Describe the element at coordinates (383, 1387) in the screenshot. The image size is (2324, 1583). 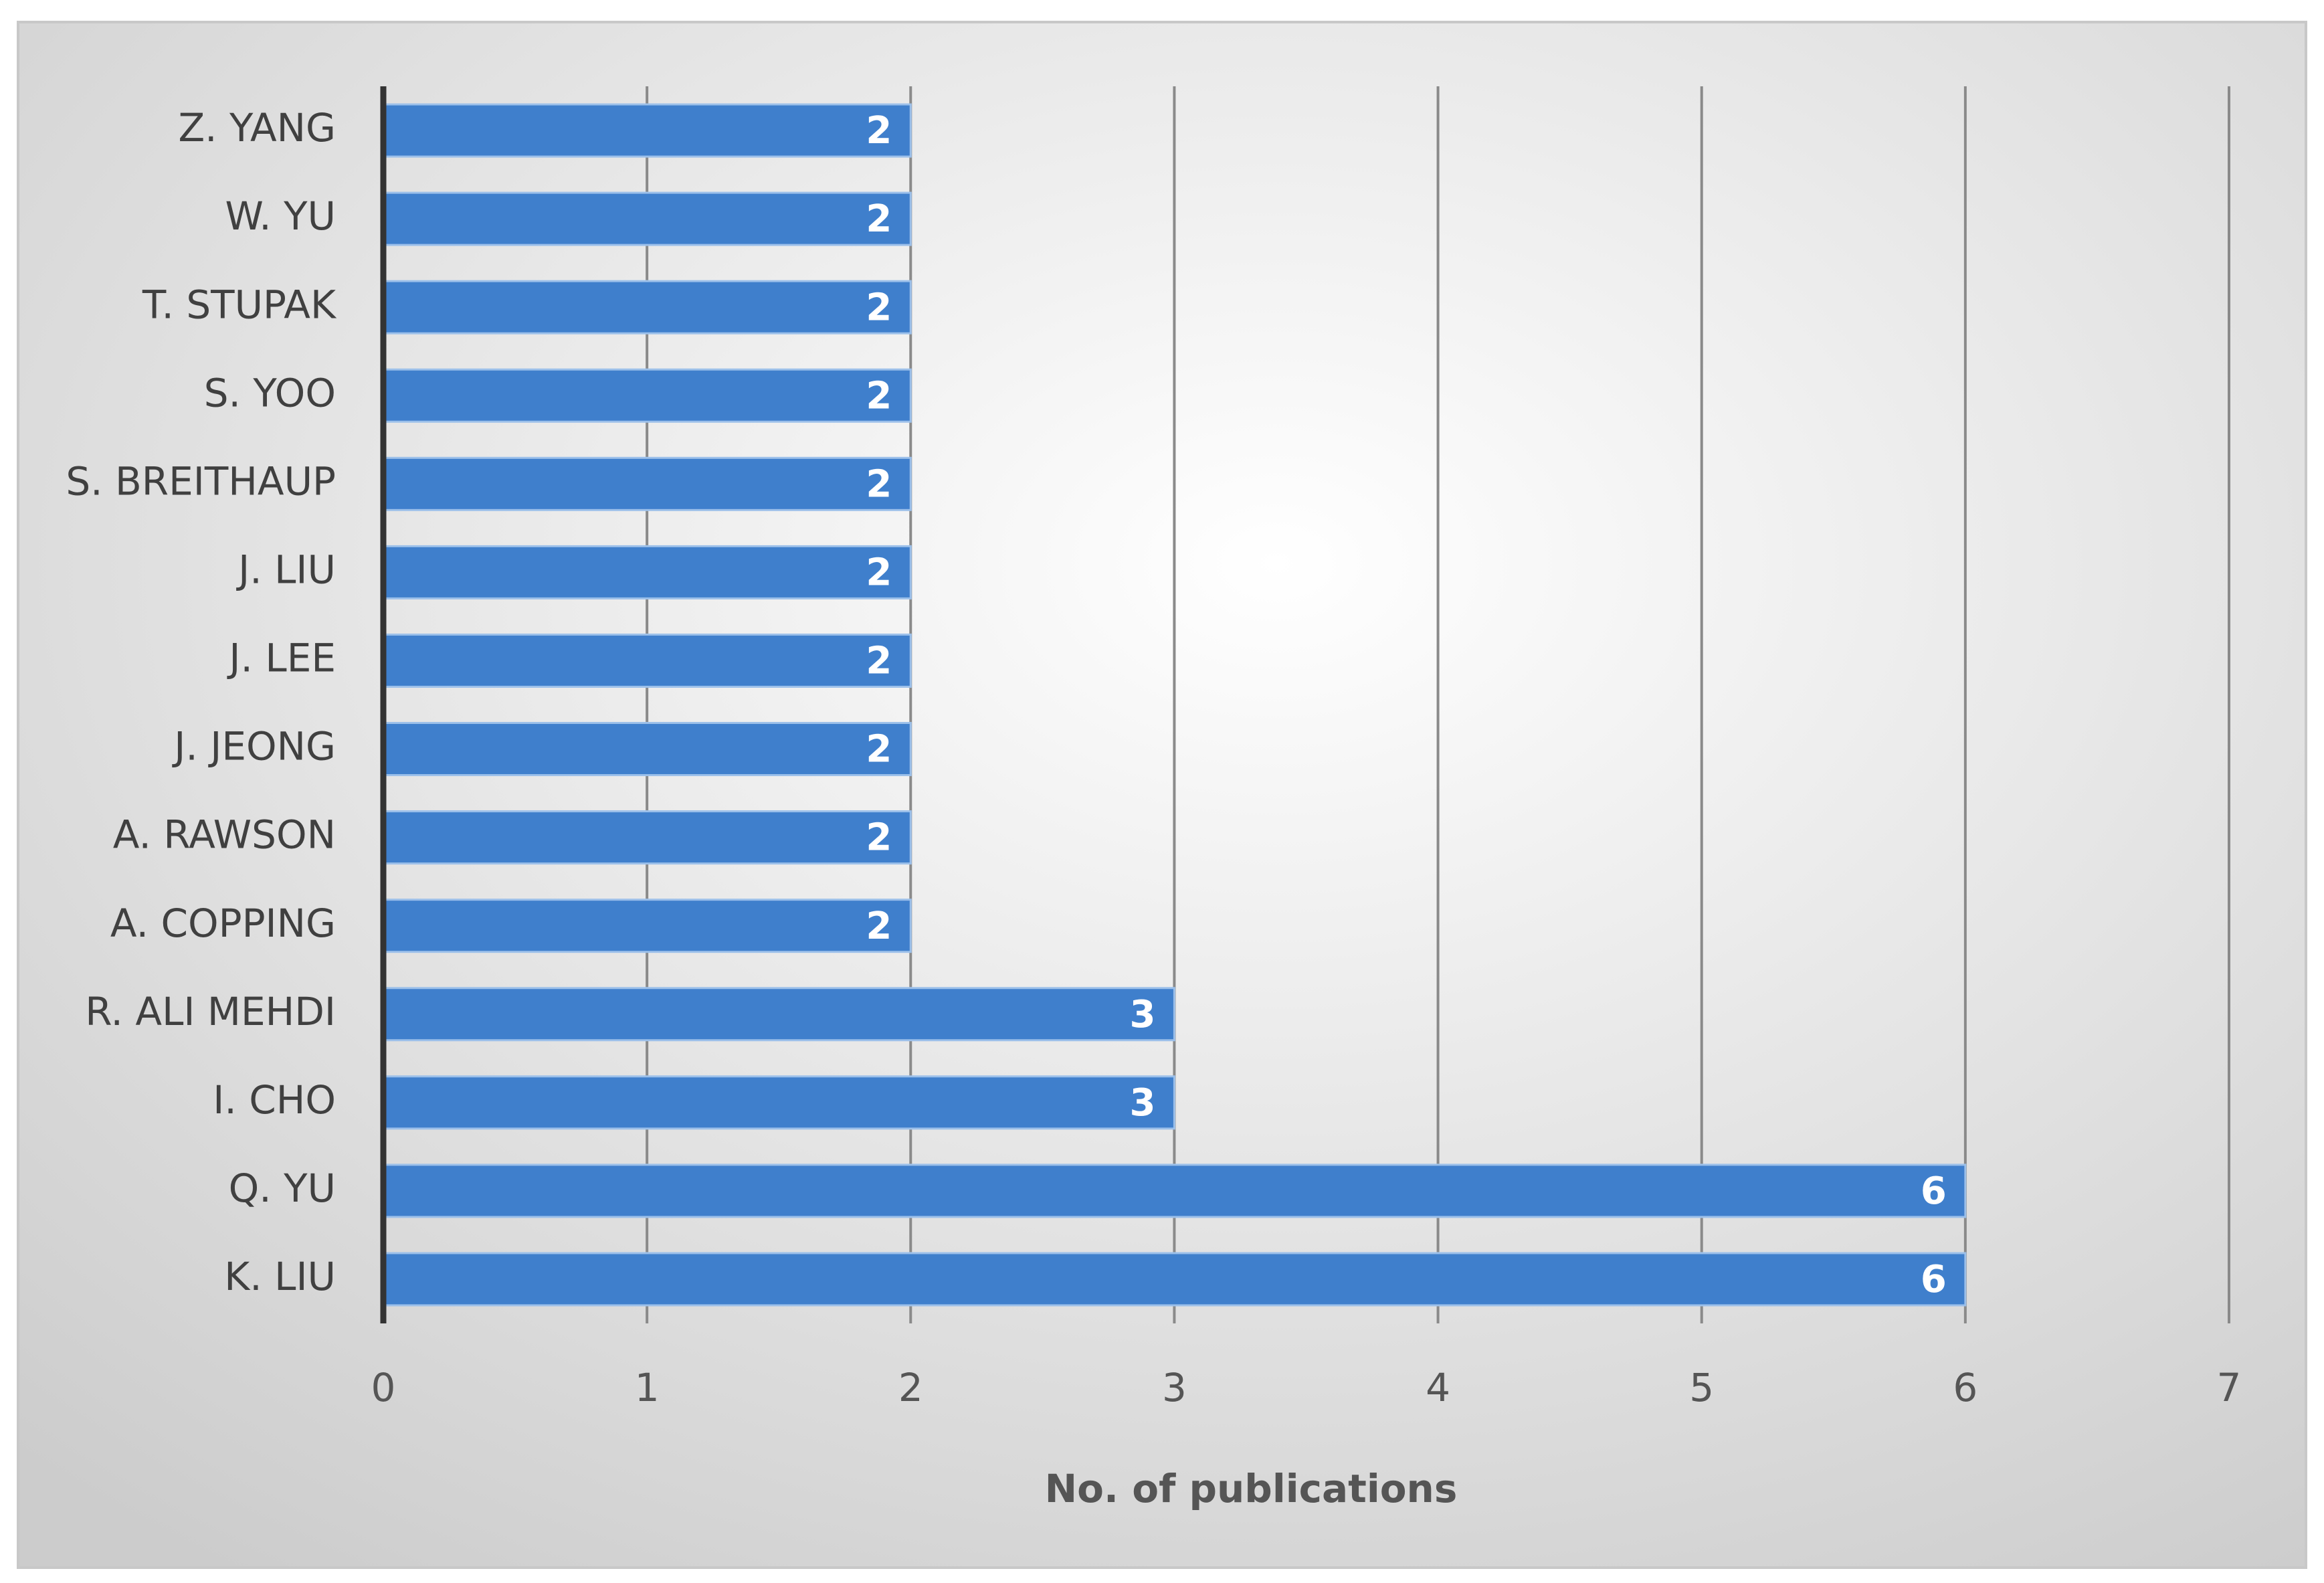
I see `x-tick-label: 0` at that location.